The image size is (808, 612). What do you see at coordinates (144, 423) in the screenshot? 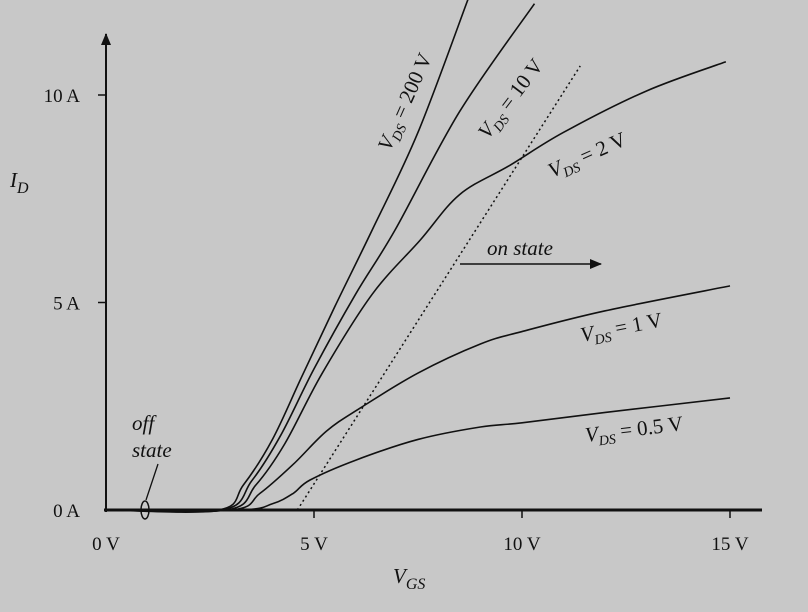
I see `off-state-label-1: off` at bounding box center [144, 423].